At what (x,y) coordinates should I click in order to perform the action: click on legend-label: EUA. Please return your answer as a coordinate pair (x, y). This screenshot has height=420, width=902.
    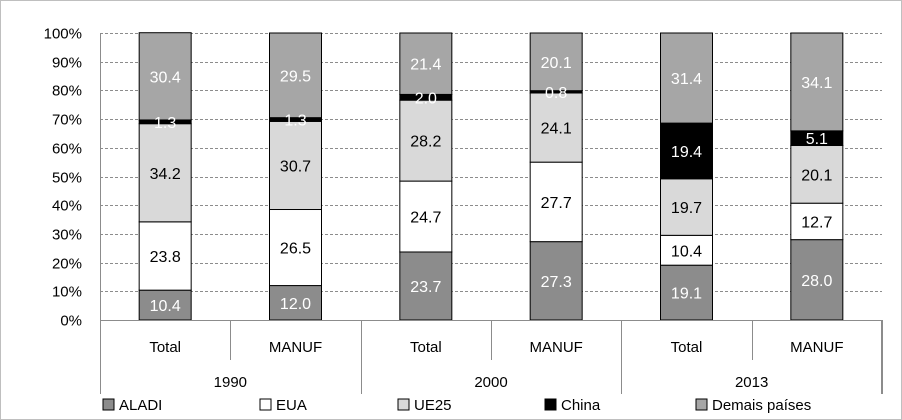
    Looking at the image, I should click on (291, 405).